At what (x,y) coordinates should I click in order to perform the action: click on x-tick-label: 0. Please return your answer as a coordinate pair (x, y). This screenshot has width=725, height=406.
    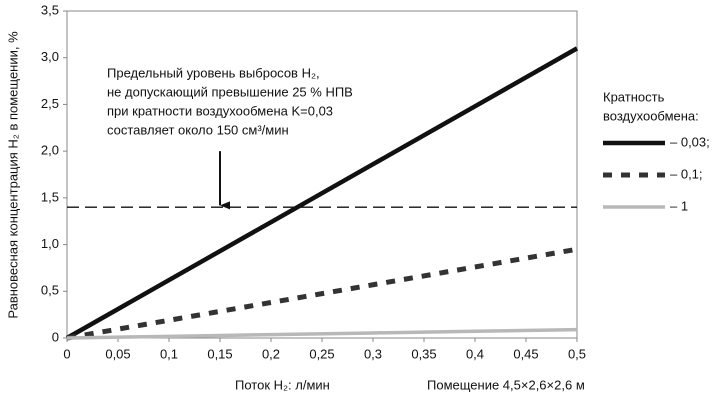
    Looking at the image, I should click on (66, 353).